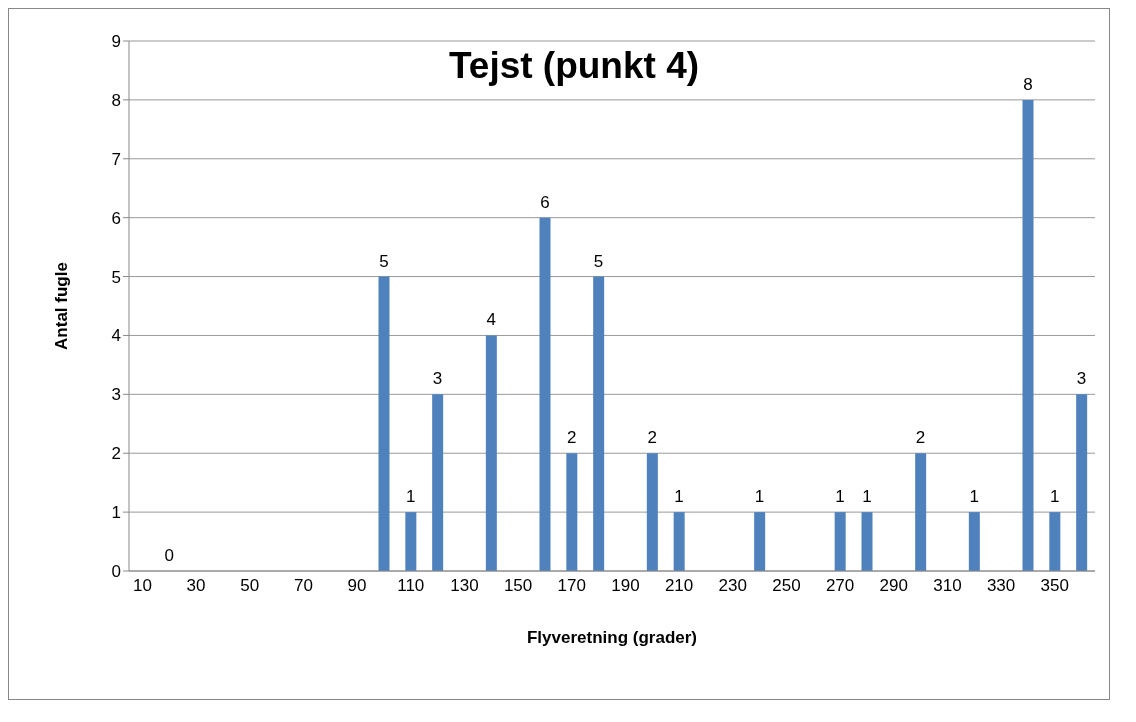  I want to click on y-tick-label: 7, so click(116, 159).